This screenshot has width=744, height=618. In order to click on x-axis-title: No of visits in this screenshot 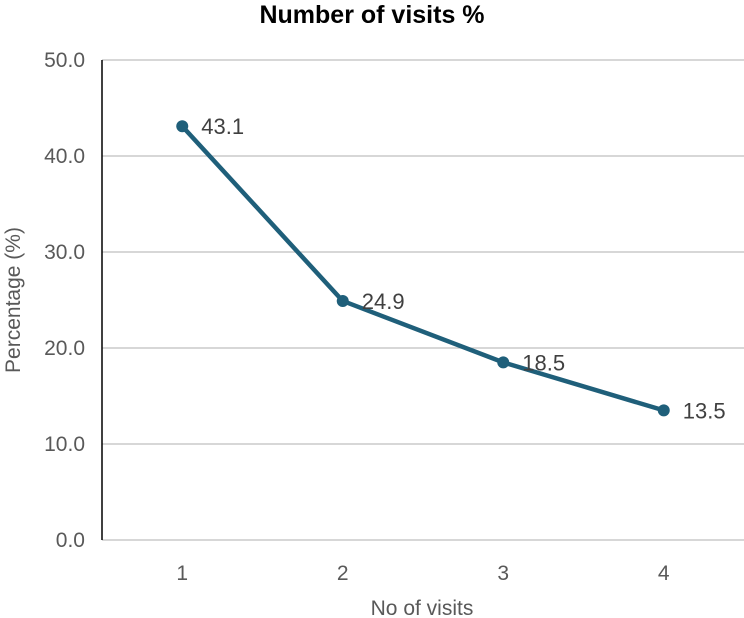, I will do `click(422, 607)`.